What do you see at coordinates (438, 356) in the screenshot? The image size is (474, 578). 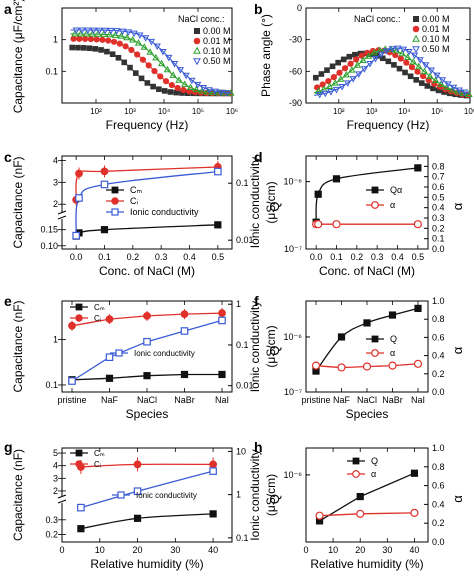 I see `y2-tick-label: 0.4` at bounding box center [438, 356].